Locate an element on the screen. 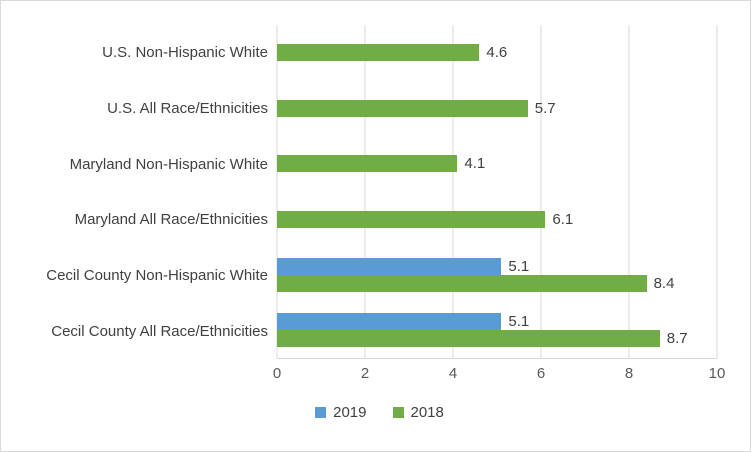  legend-item-2019: 2019 is located at coordinates (341, 412).